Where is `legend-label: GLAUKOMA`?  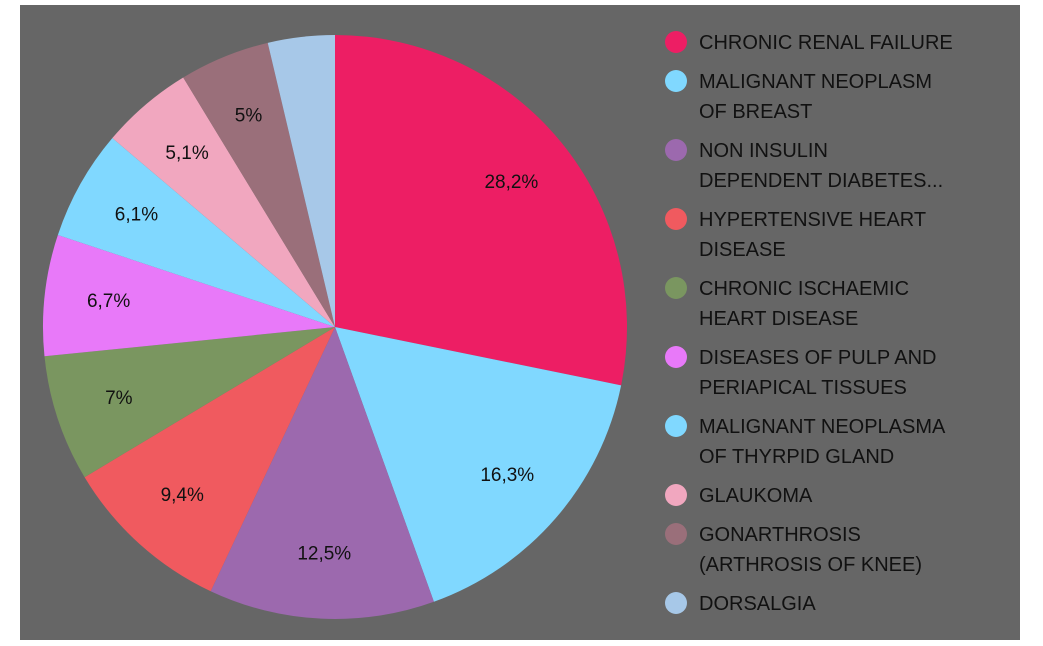
legend-label: GLAUKOMA is located at coordinates (756, 496).